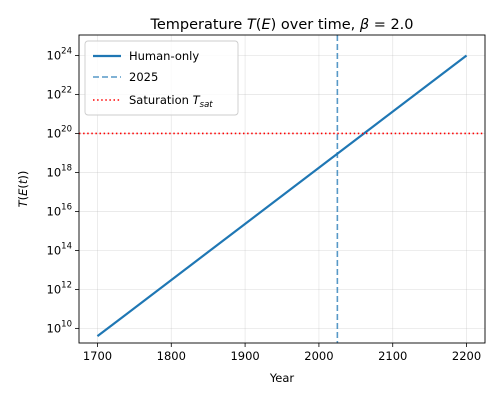  I want to click on y-tick-label: 1016, so click(59, 210).